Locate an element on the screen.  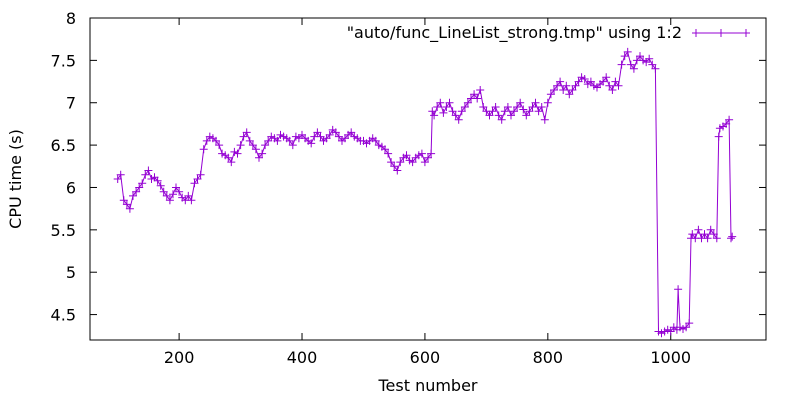
x-tick-label-200: 200 is located at coordinates (179, 357).